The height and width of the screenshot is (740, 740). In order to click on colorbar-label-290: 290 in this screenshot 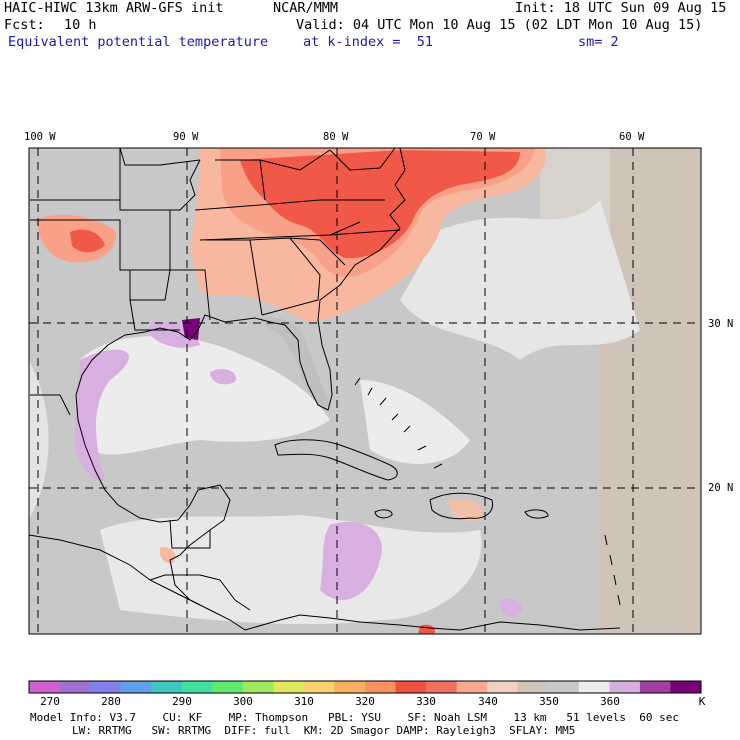, I will do `click(182, 701)`.